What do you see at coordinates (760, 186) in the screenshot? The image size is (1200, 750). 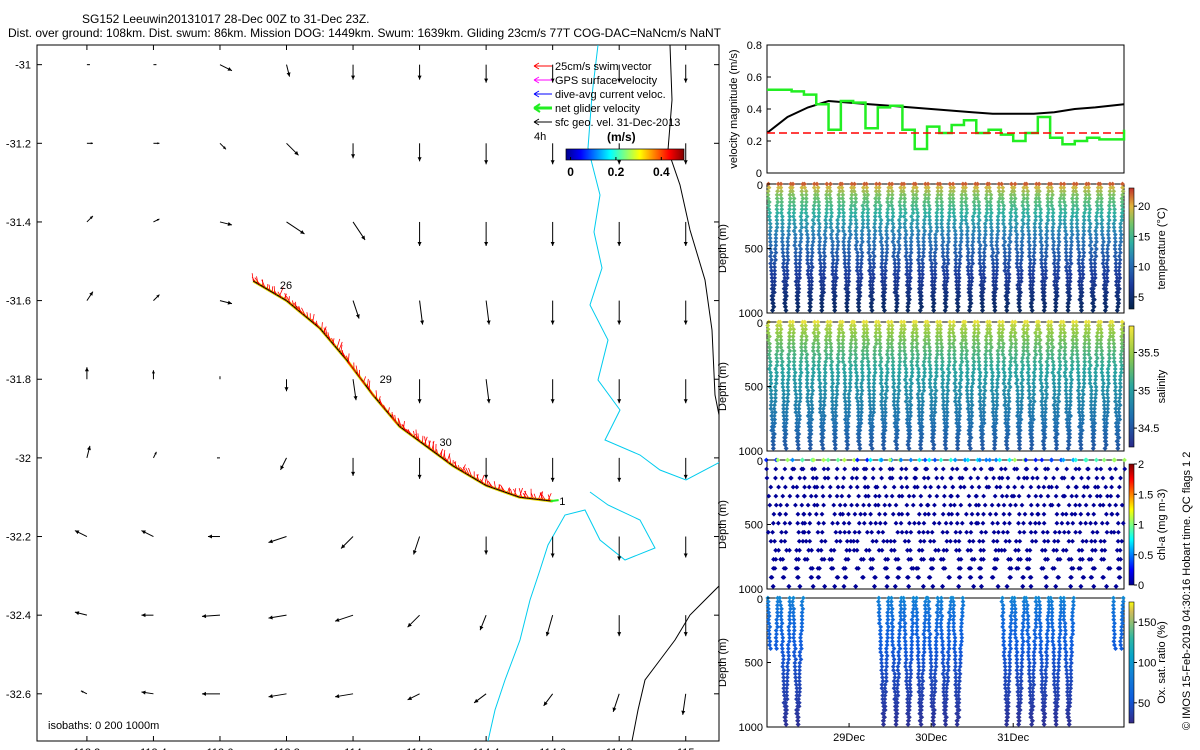 I see `section-ytick-label: 0` at bounding box center [760, 186].